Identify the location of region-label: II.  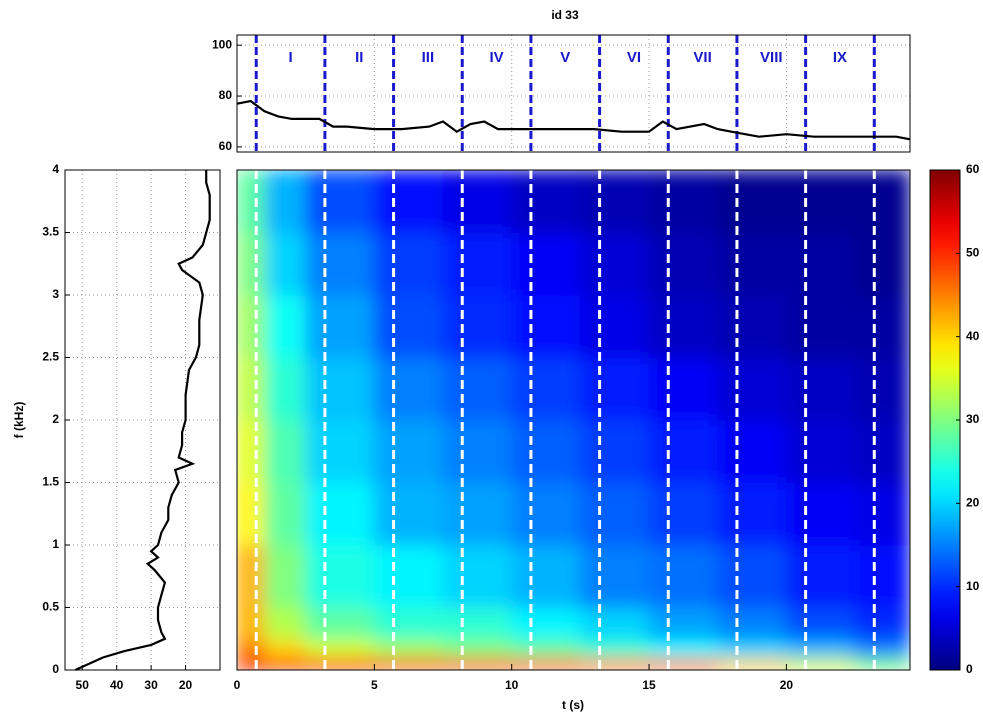
(359, 57).